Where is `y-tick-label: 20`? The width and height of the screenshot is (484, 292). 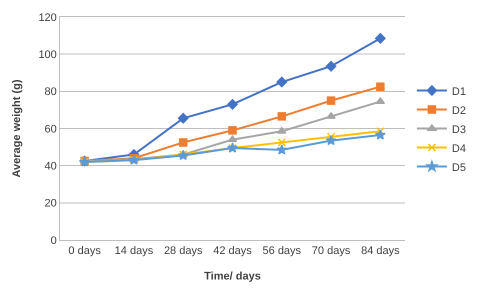
y-tick-label: 20 is located at coordinates (50, 204).